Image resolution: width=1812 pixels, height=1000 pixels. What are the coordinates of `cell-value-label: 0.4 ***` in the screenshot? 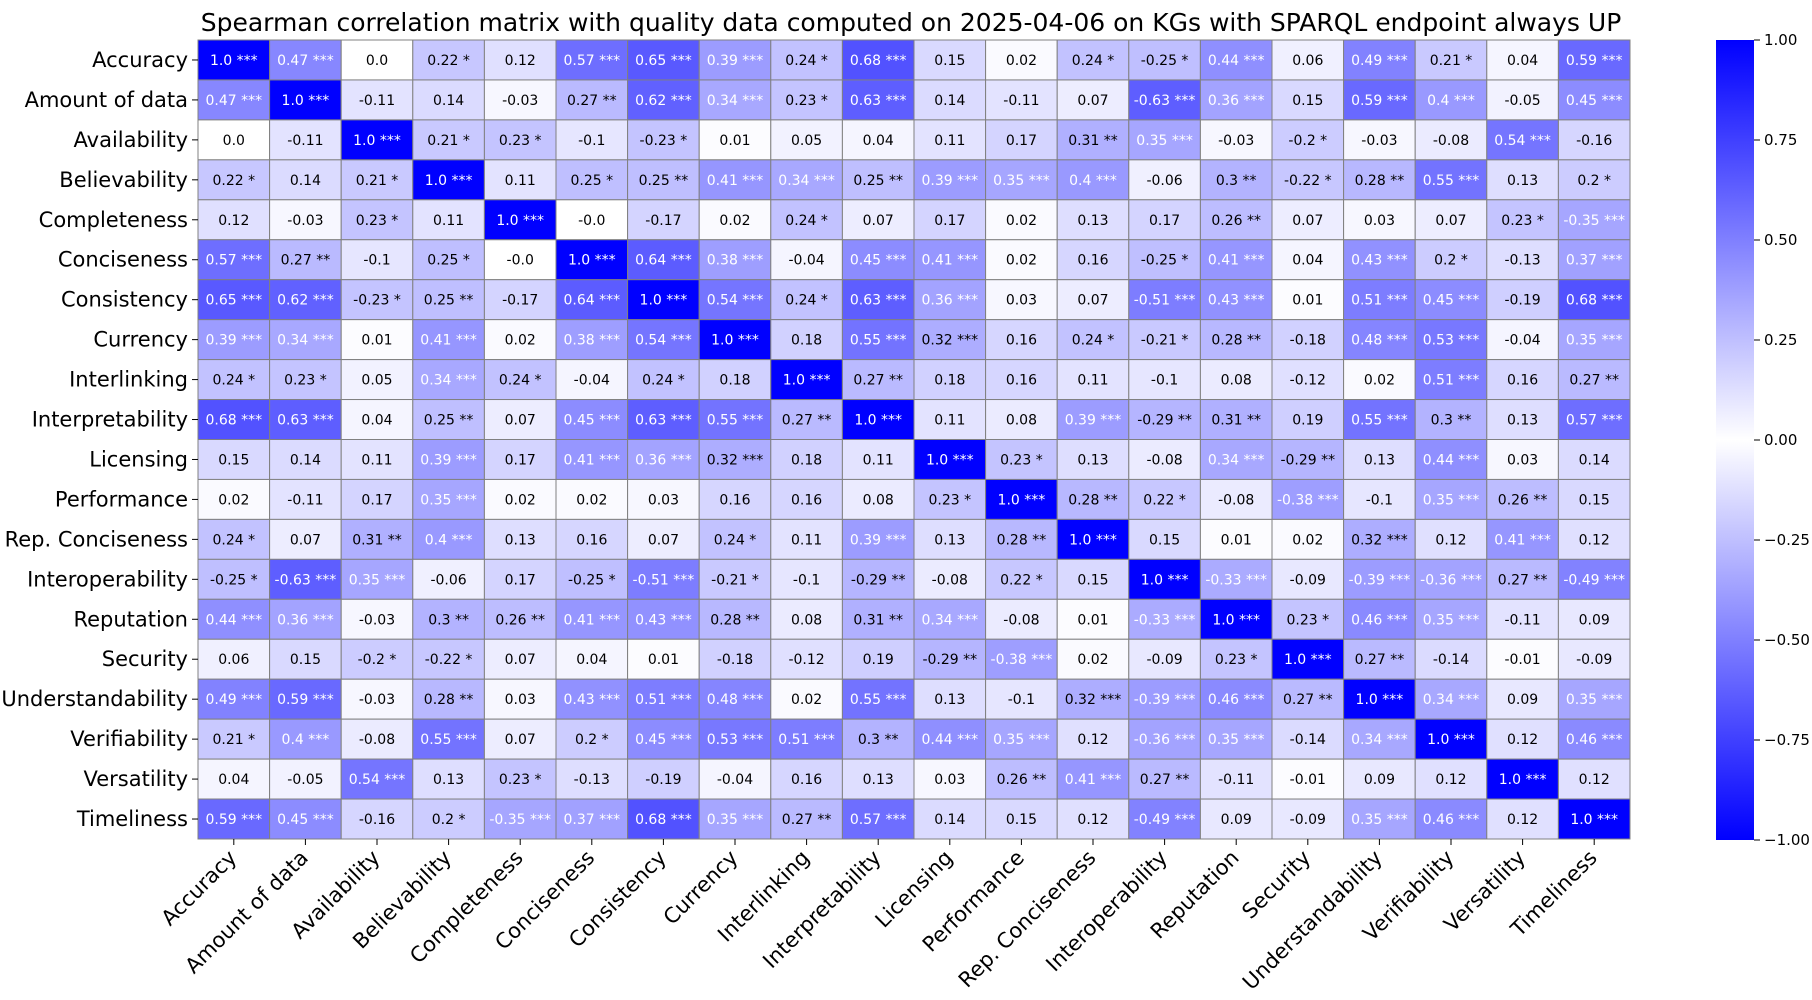 It's located at (1093, 181).